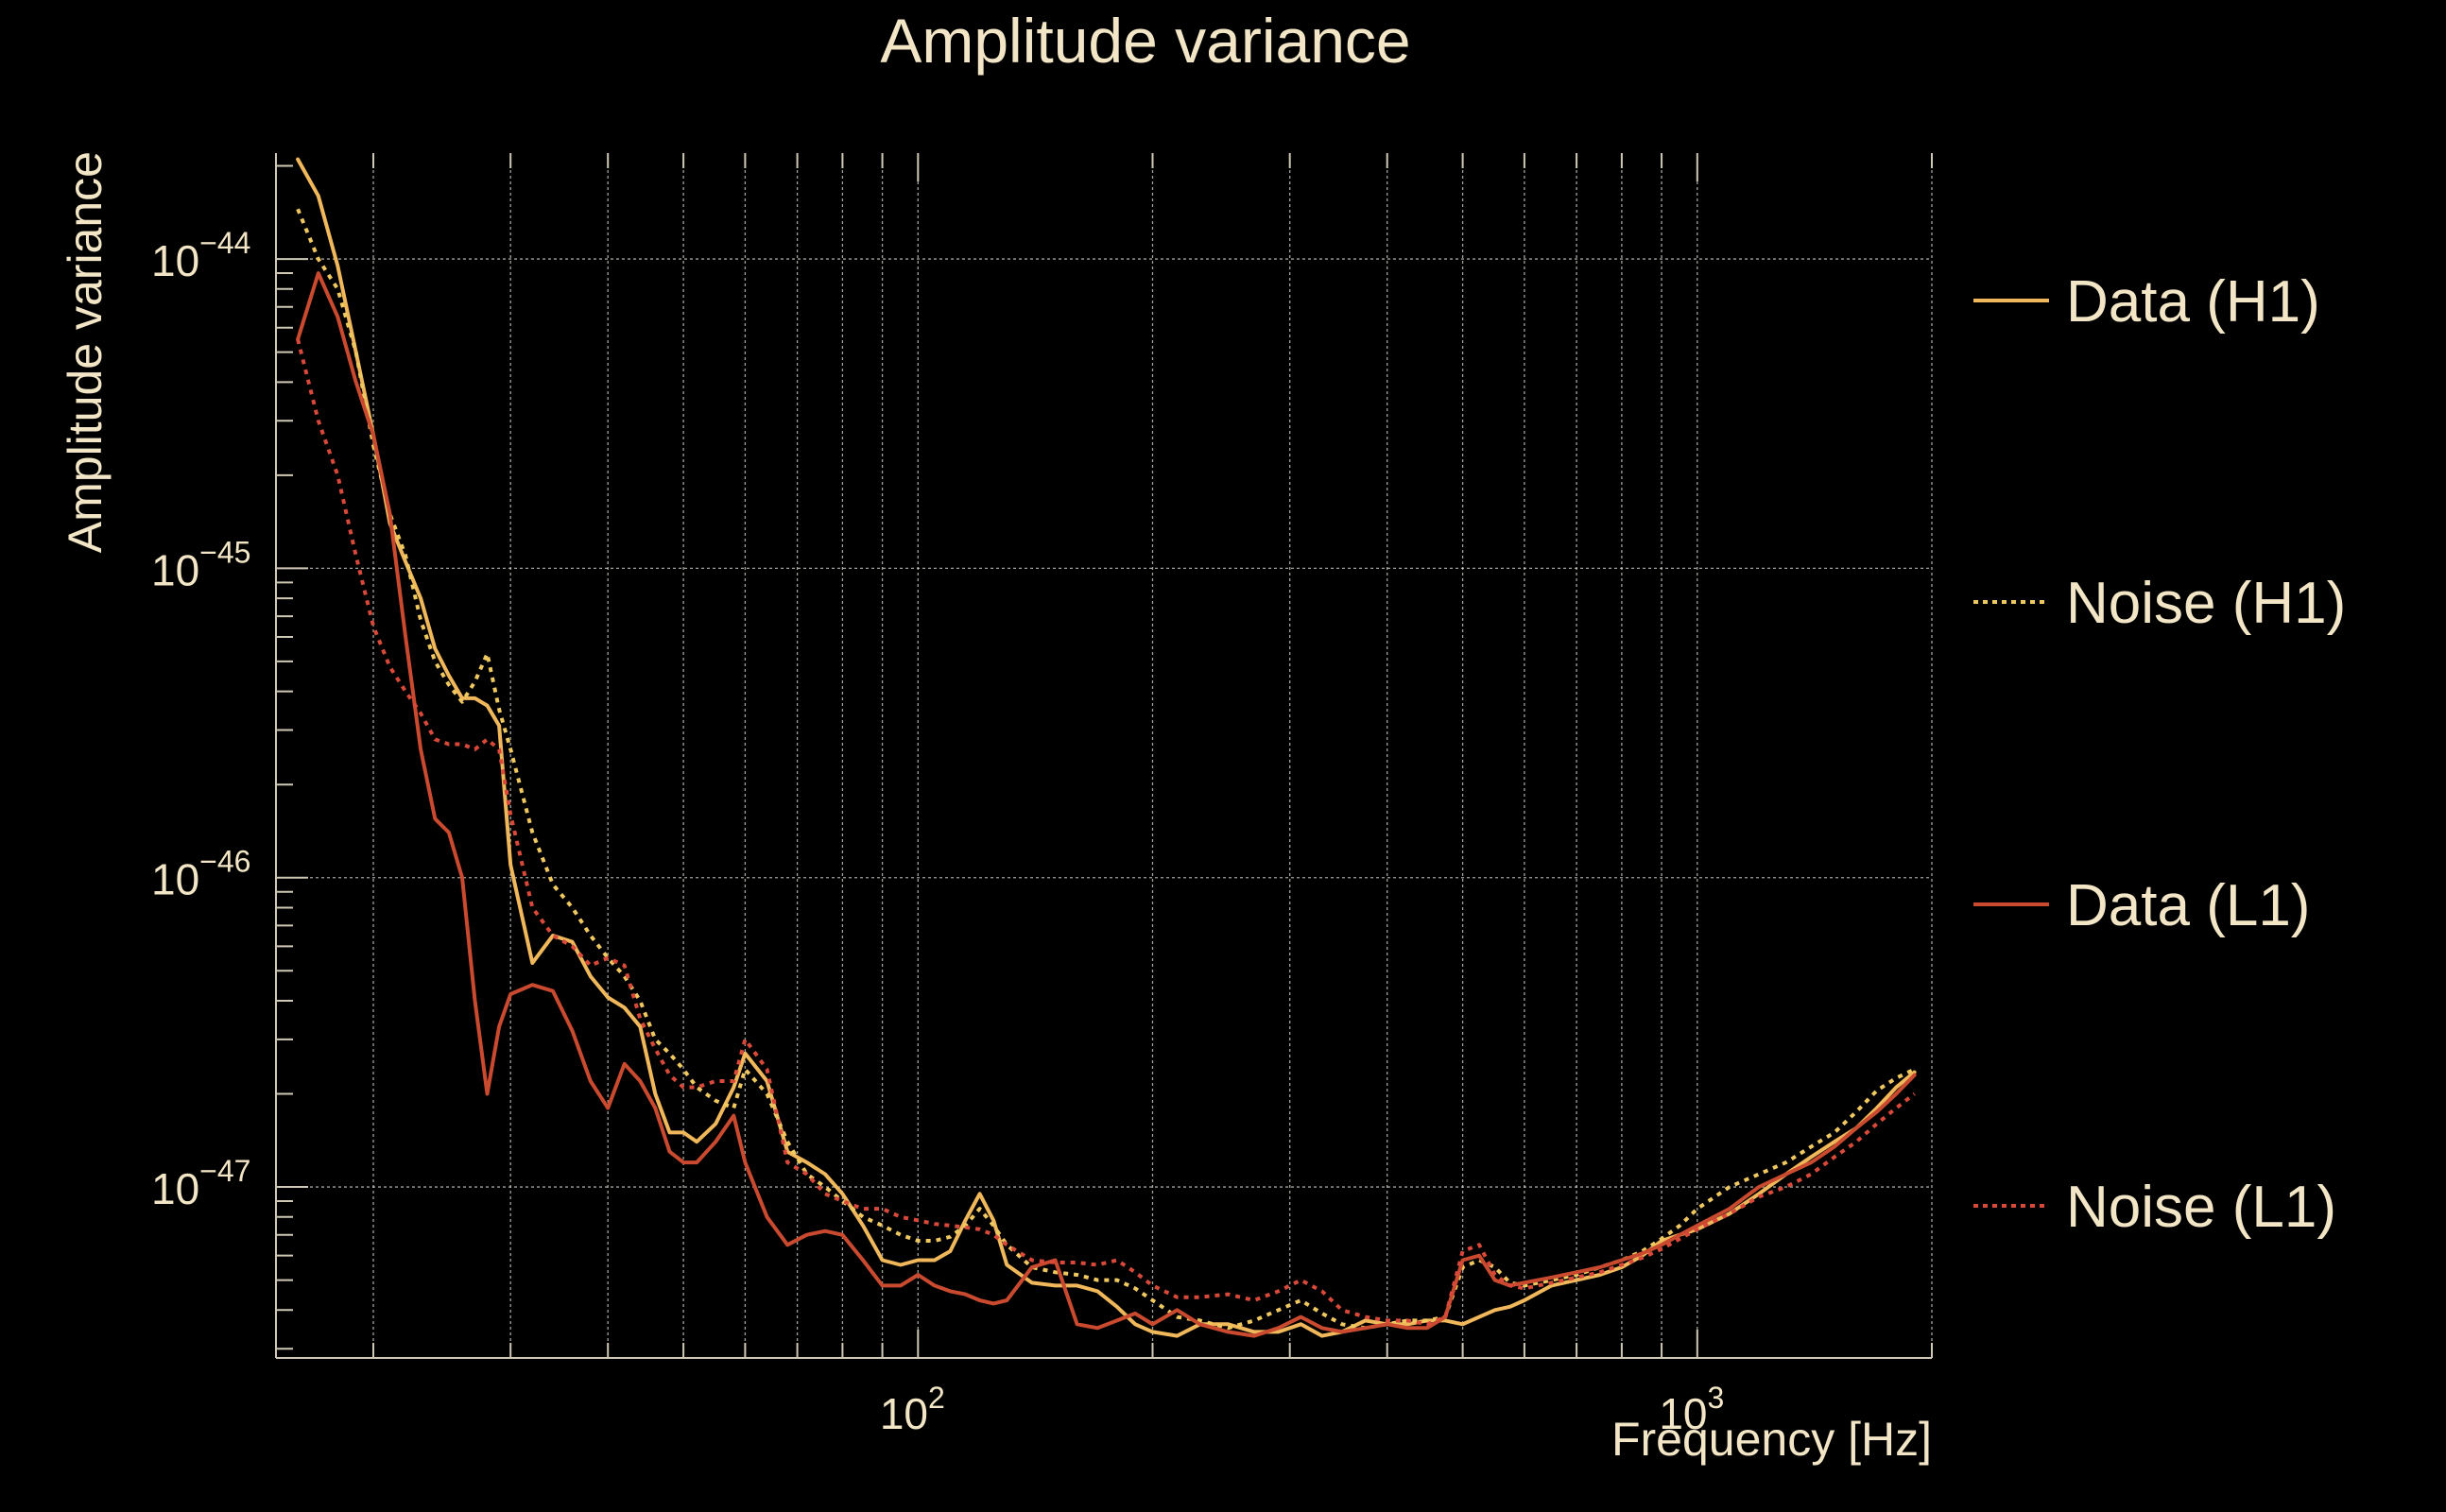 The height and width of the screenshot is (1512, 2446). I want to click on y-tick-label: 10−44, so click(201, 255).